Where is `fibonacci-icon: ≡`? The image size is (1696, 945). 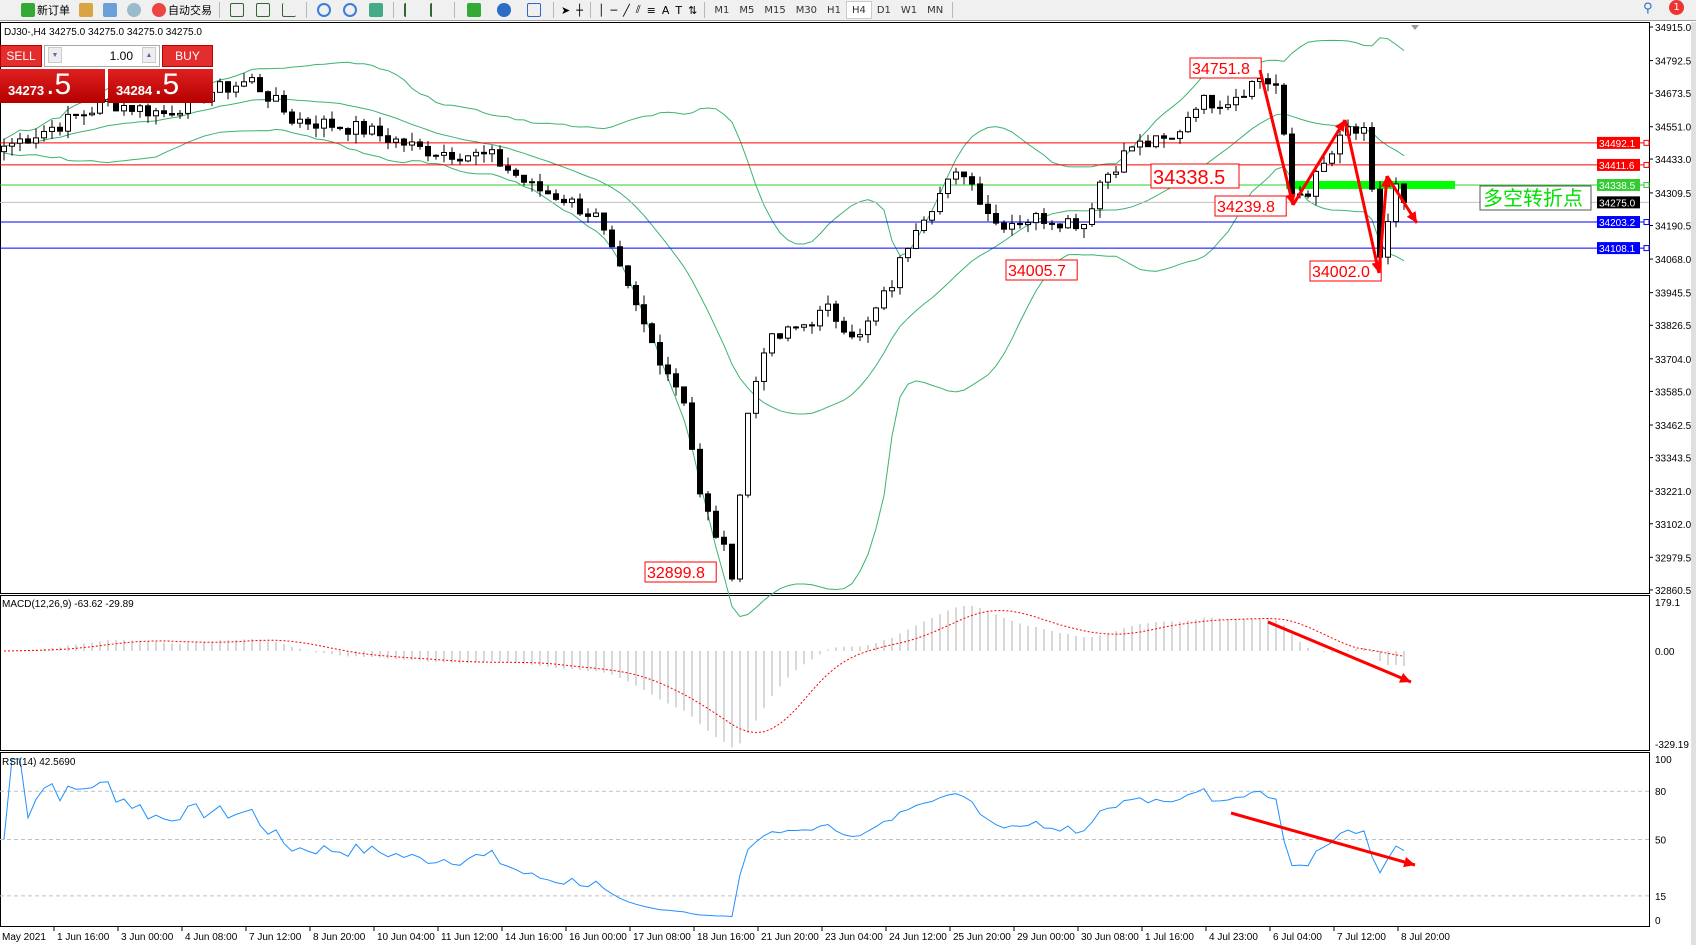
fibonacci-icon: ≡ is located at coordinates (651, 10).